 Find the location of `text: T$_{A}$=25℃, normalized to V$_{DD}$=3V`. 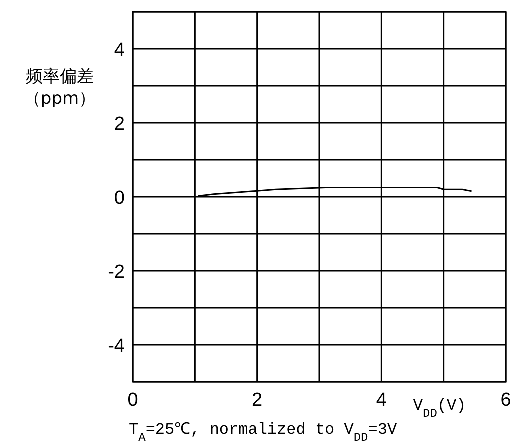

text: T$_{A}$=25℃, normalized to V$_{DD}$=3V is located at coordinates (263, 433).